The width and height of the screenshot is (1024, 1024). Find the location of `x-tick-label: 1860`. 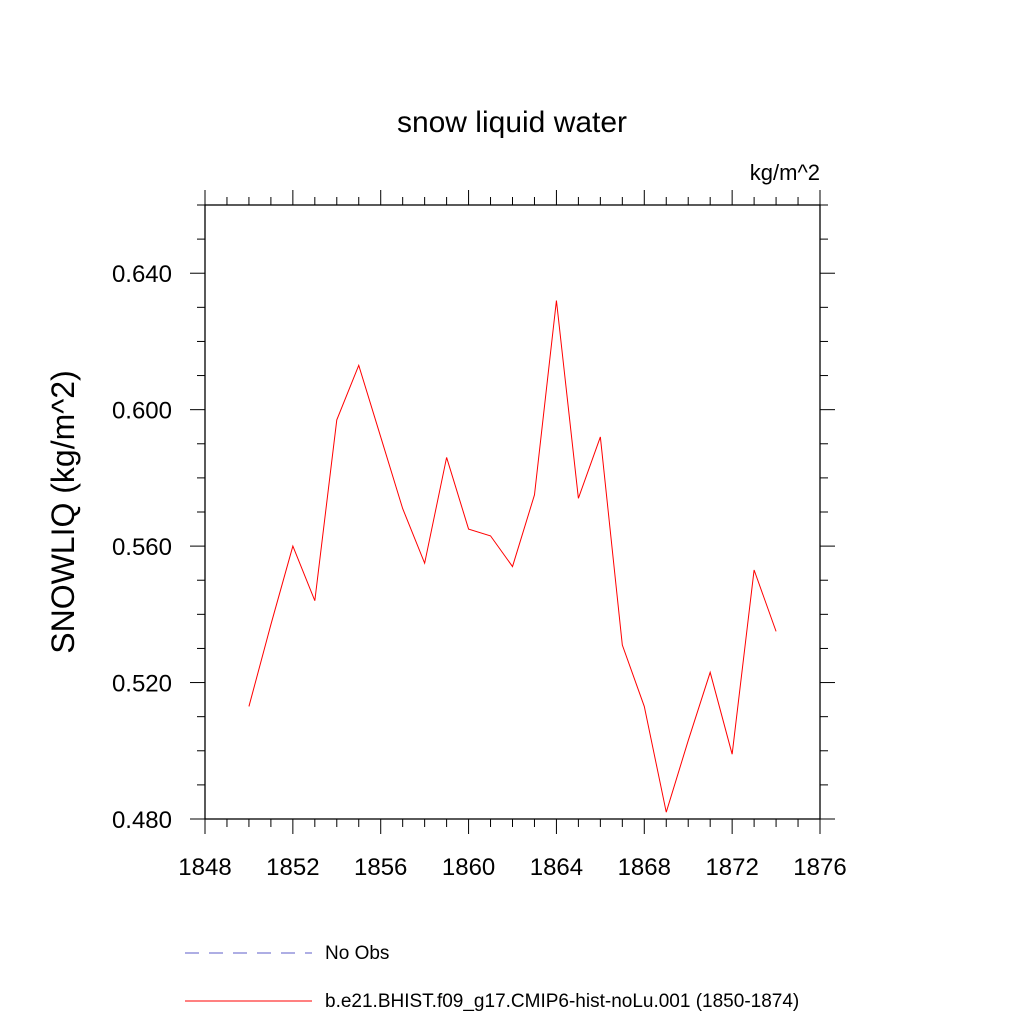

x-tick-label: 1860 is located at coordinates (468, 867).